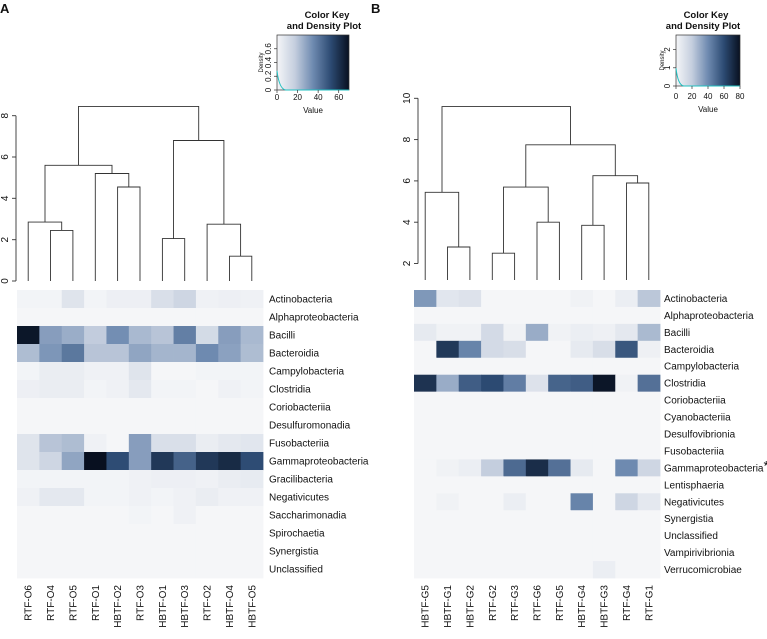 The width and height of the screenshot is (767, 639). Describe the element at coordinates (740, 96) in the screenshot. I see `key-x-tick-label: 80` at that location.